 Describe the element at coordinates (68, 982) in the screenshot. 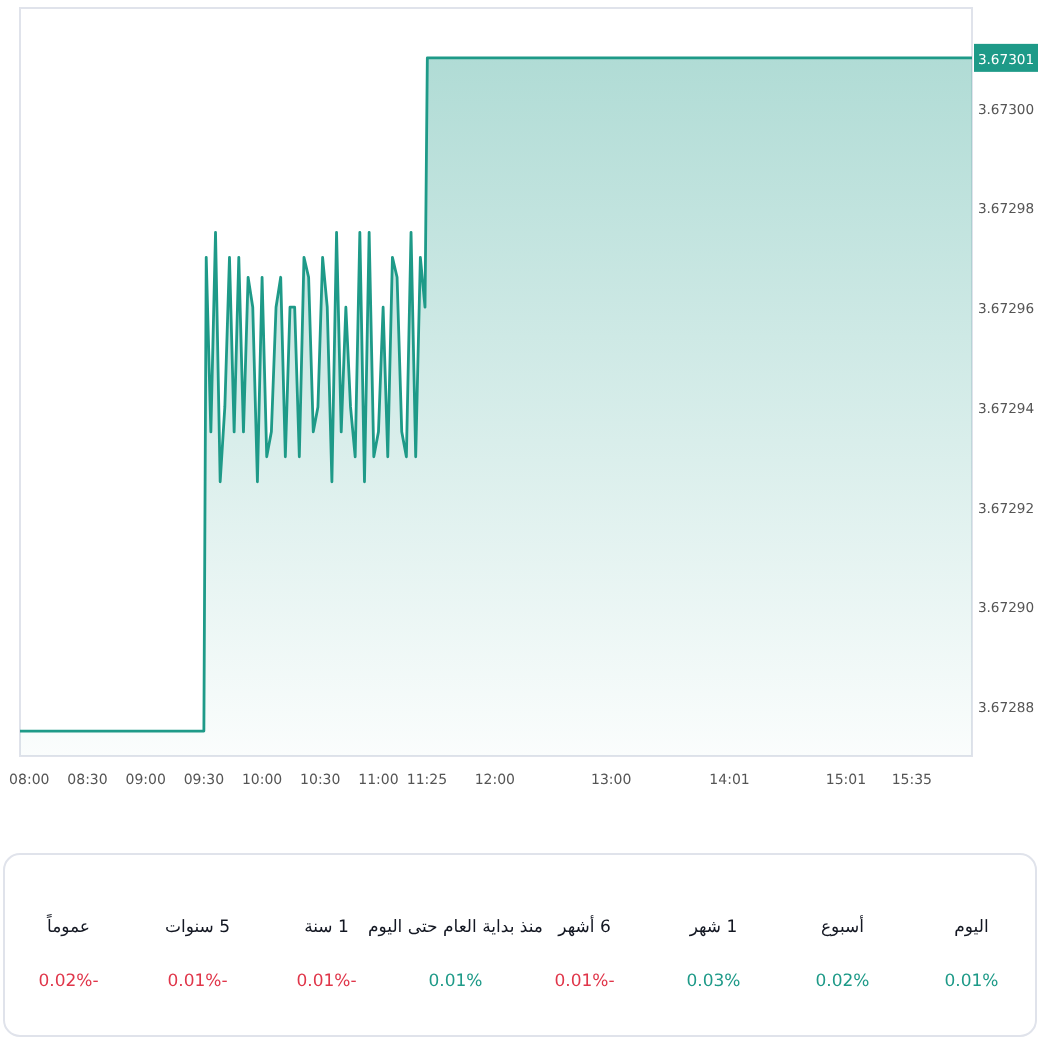

I see `text: -0.02%` at that location.